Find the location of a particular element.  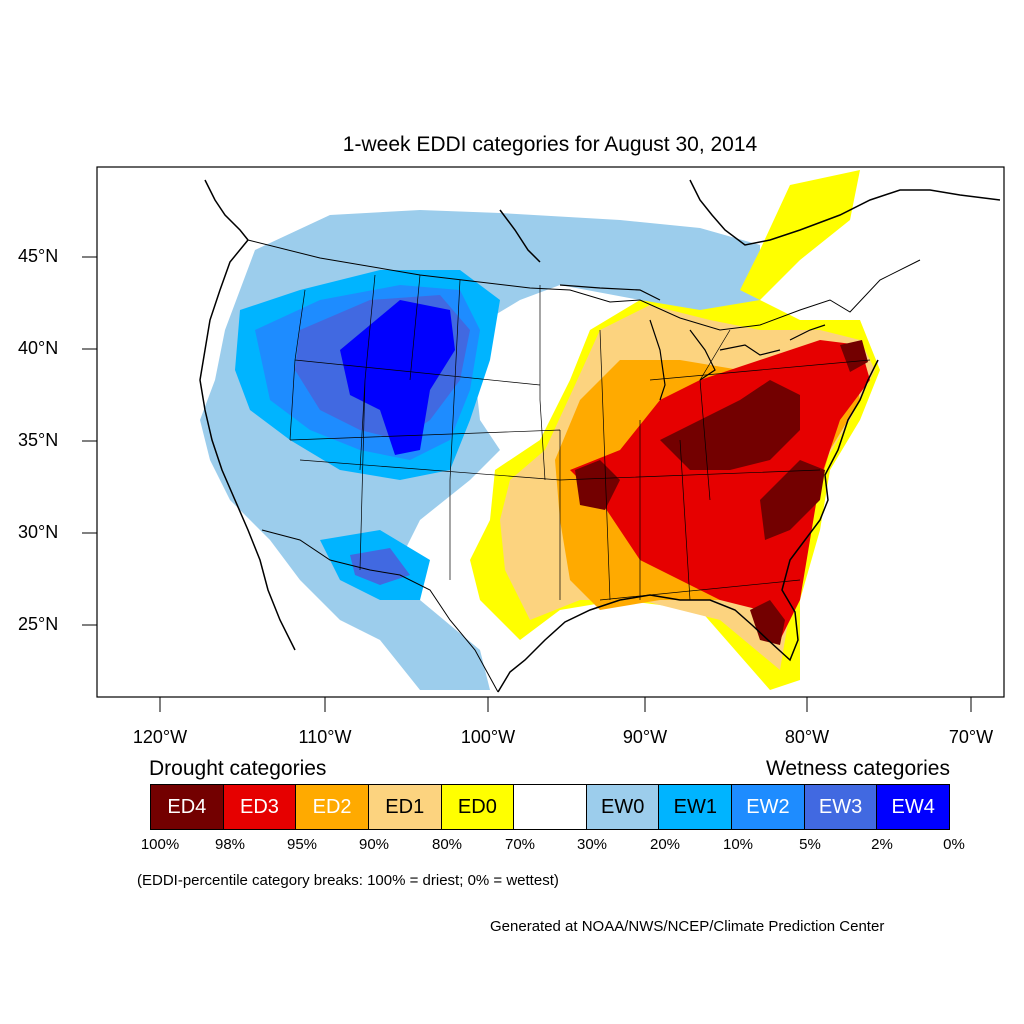

legend-ed2: ED2 is located at coordinates (332, 807).